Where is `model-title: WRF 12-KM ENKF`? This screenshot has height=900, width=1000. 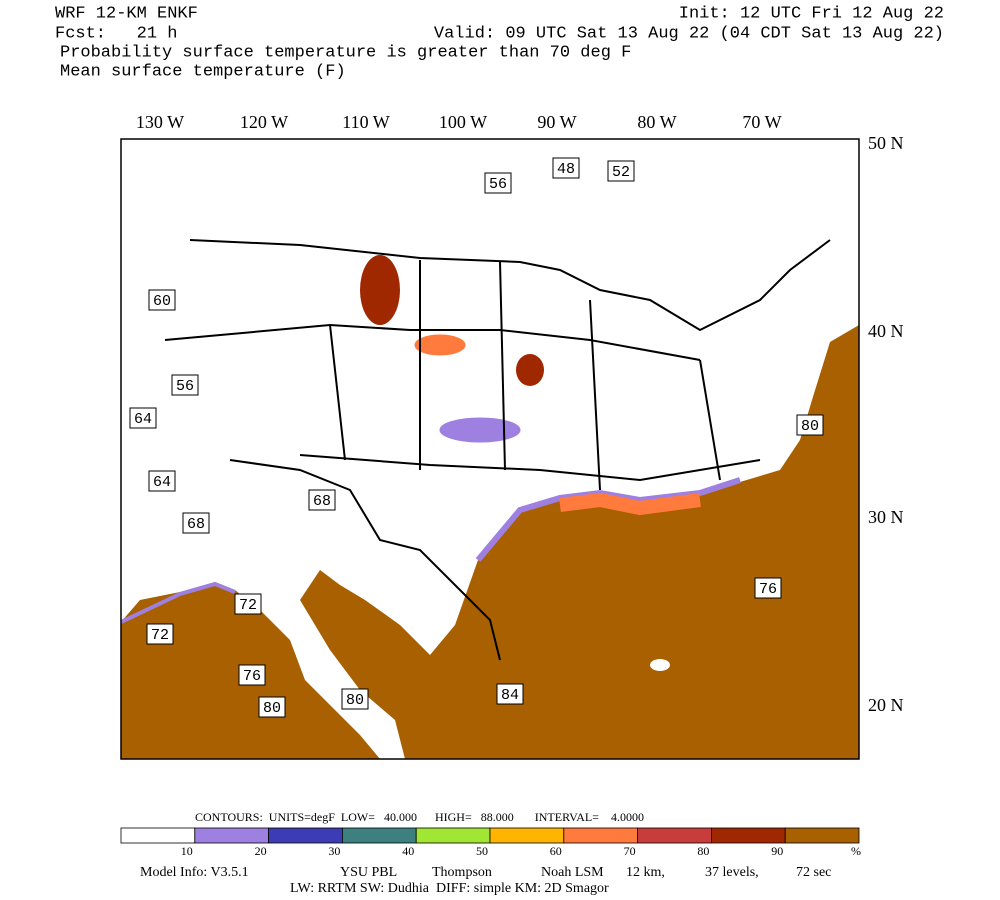
model-title: WRF 12-KM ENKF is located at coordinates (126, 13).